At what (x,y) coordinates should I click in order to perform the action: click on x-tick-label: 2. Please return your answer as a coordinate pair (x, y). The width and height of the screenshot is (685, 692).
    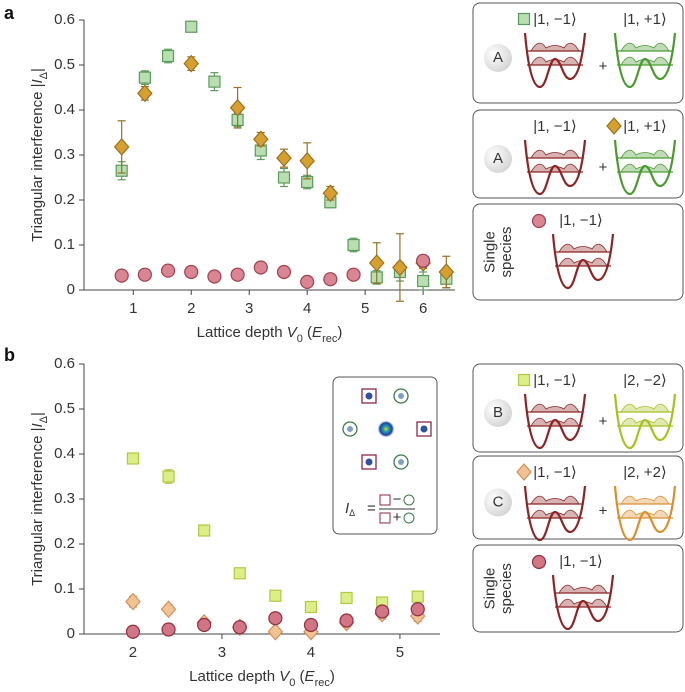
    Looking at the image, I should click on (133, 652).